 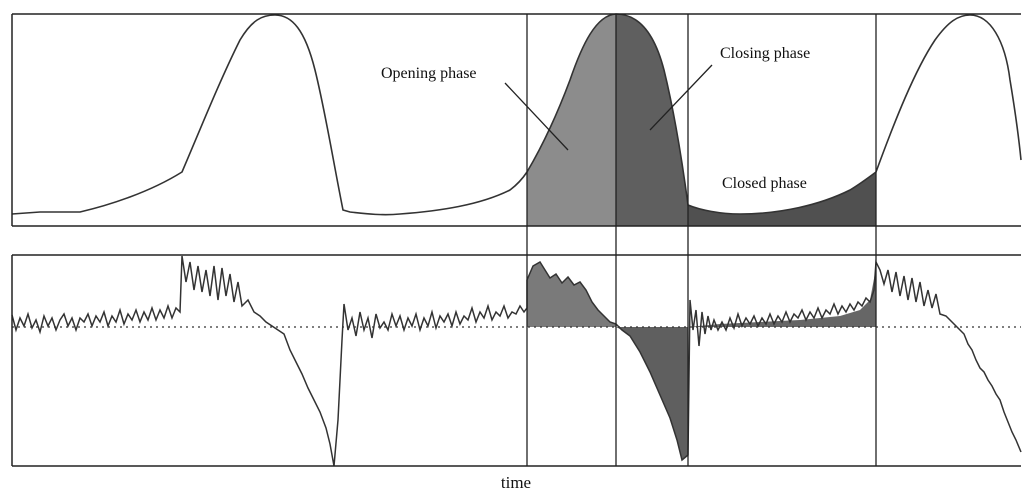 I want to click on closing-phase-area, so click(x=652, y=120).